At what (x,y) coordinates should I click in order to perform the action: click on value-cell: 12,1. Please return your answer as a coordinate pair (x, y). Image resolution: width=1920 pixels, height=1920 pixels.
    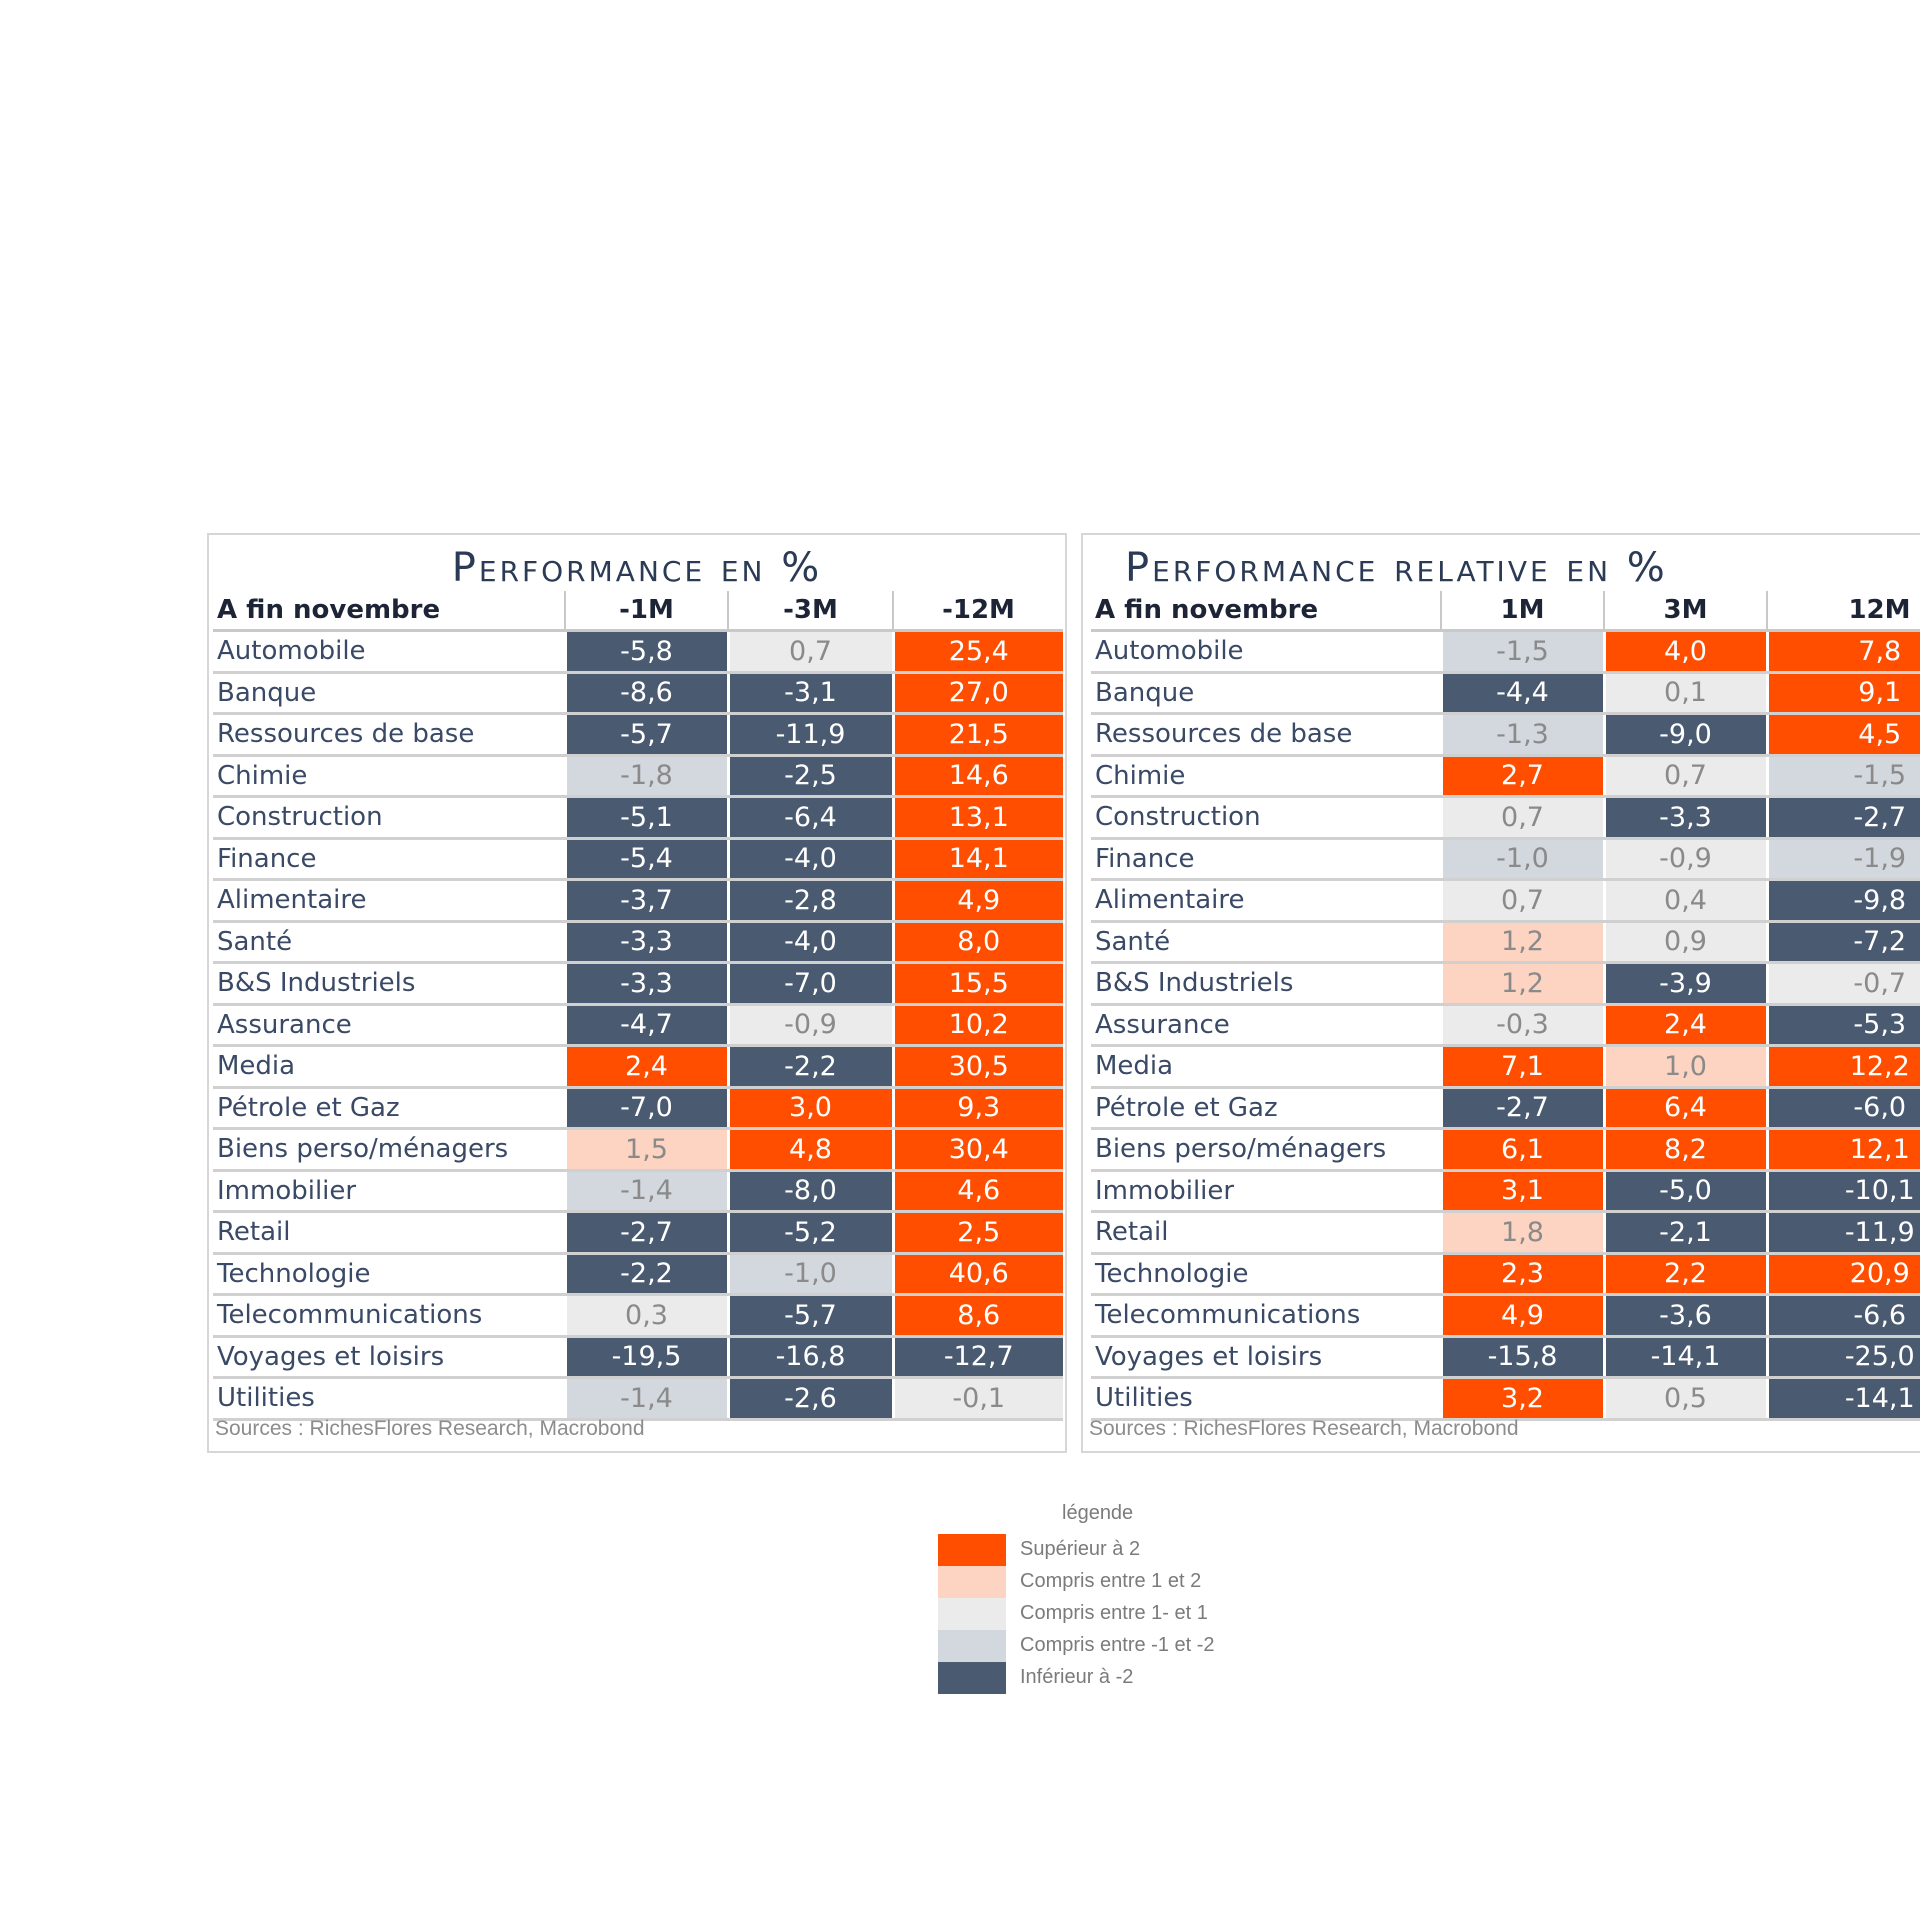
    Looking at the image, I should click on (1842, 1150).